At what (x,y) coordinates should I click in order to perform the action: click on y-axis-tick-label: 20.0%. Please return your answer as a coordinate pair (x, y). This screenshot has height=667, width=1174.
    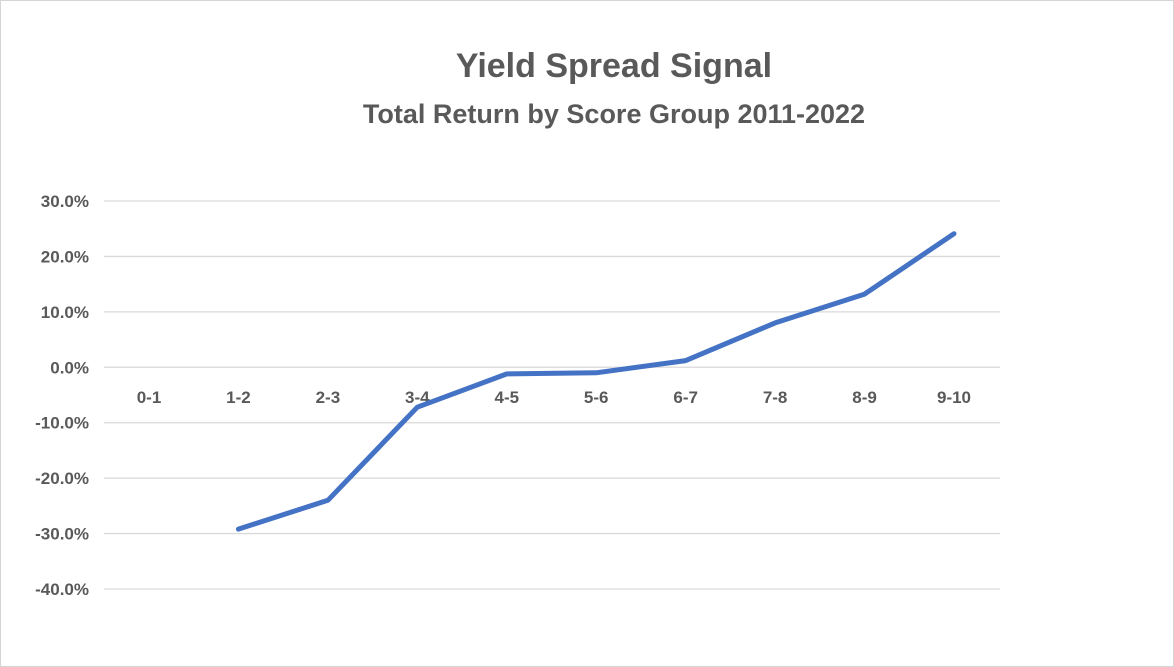
    Looking at the image, I should click on (65, 256).